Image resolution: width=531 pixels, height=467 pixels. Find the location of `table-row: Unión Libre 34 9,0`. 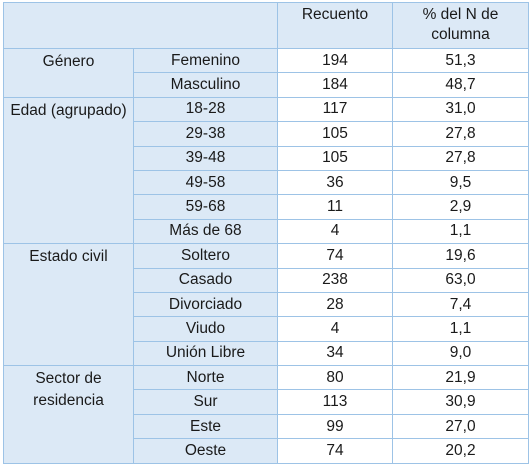

table-row: Unión Libre 34 9,0 is located at coordinates (266, 353).